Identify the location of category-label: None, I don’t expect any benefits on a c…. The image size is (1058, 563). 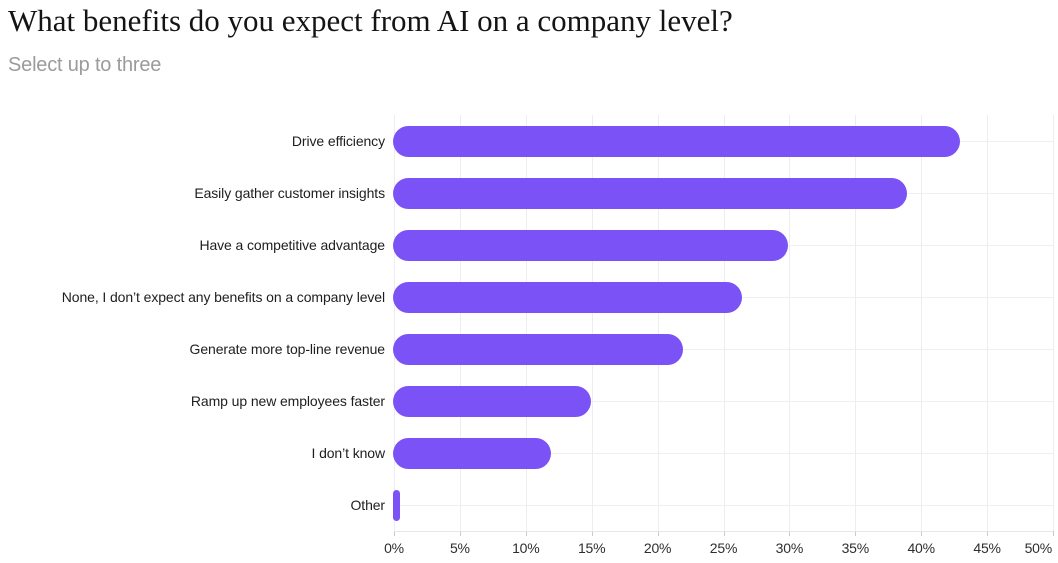
(223, 297).